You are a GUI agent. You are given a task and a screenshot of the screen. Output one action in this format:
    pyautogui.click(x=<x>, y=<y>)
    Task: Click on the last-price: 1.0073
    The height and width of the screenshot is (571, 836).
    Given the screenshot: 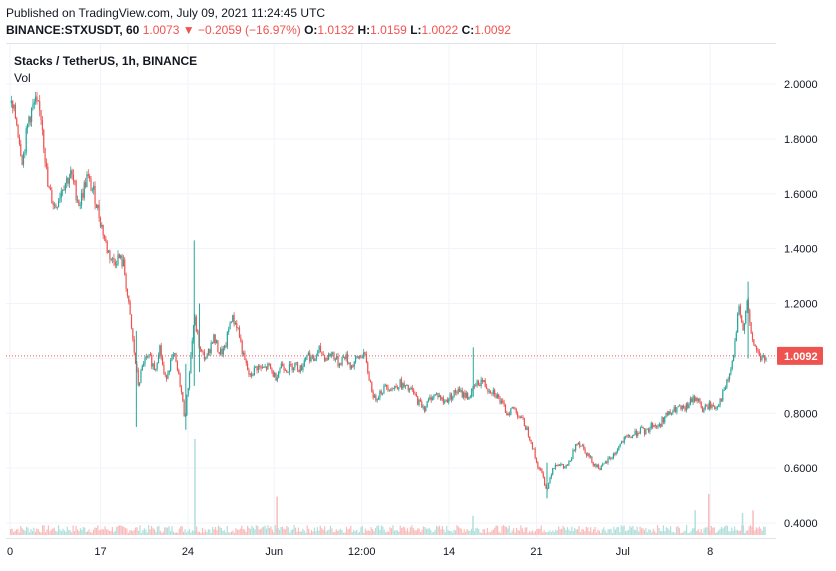 What is the action you would take?
    pyautogui.click(x=161, y=30)
    